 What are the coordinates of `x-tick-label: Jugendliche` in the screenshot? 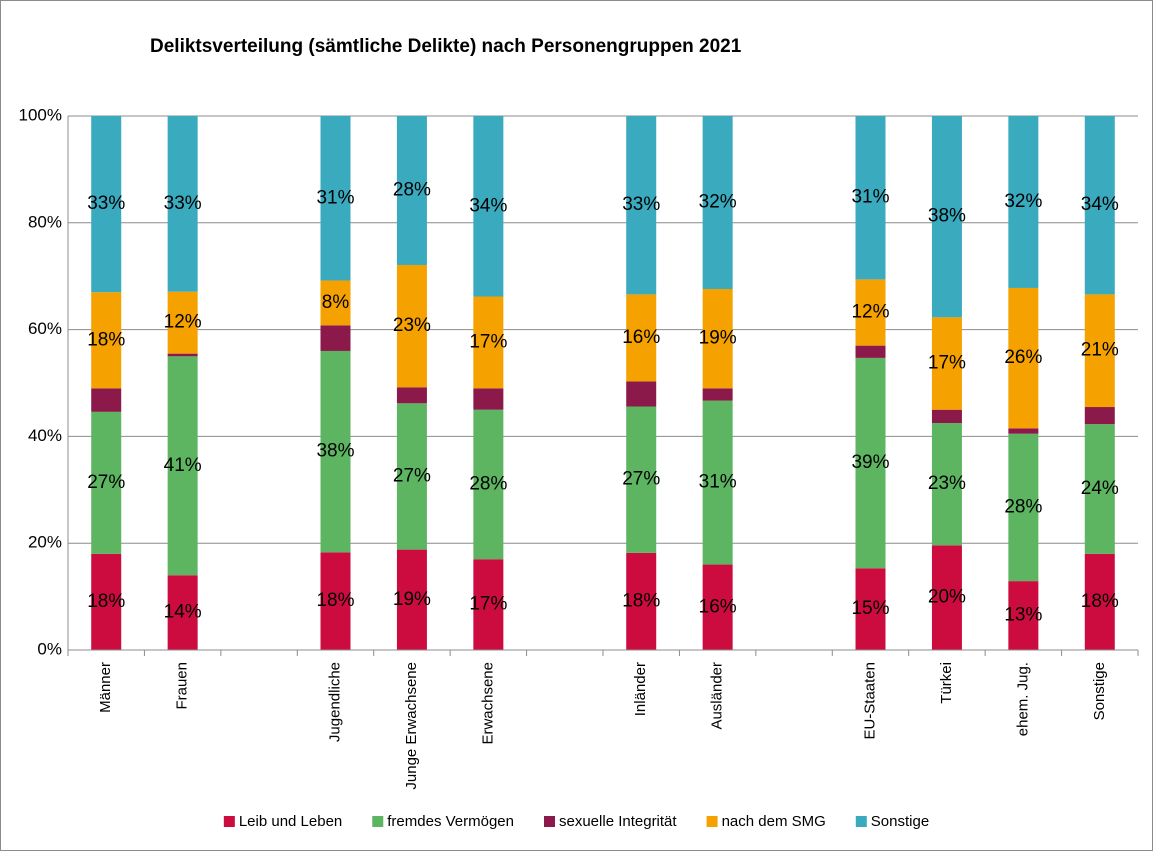 It's located at (334, 702).